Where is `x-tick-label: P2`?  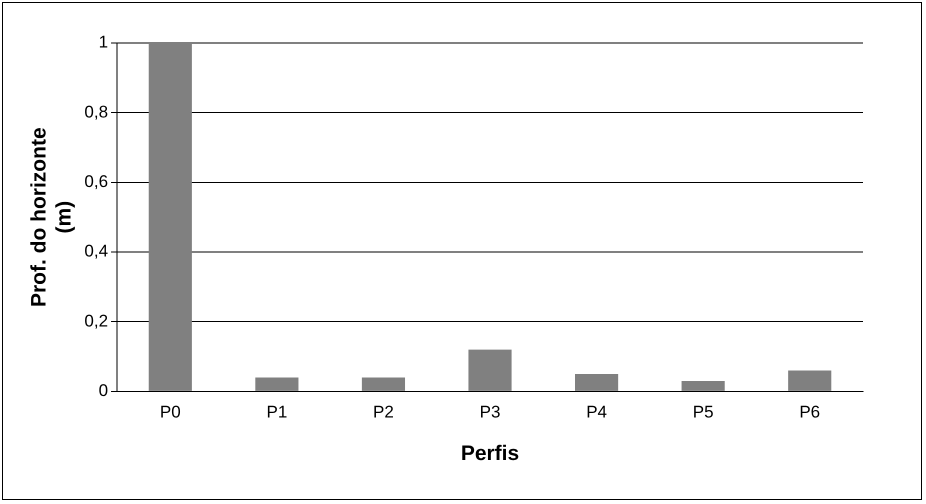
x-tick-label: P2 is located at coordinates (383, 412).